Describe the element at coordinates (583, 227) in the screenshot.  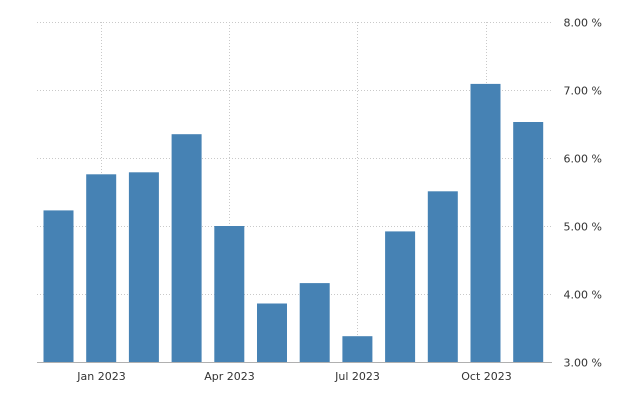
I see `y-tick-label: 5.00 %` at that location.